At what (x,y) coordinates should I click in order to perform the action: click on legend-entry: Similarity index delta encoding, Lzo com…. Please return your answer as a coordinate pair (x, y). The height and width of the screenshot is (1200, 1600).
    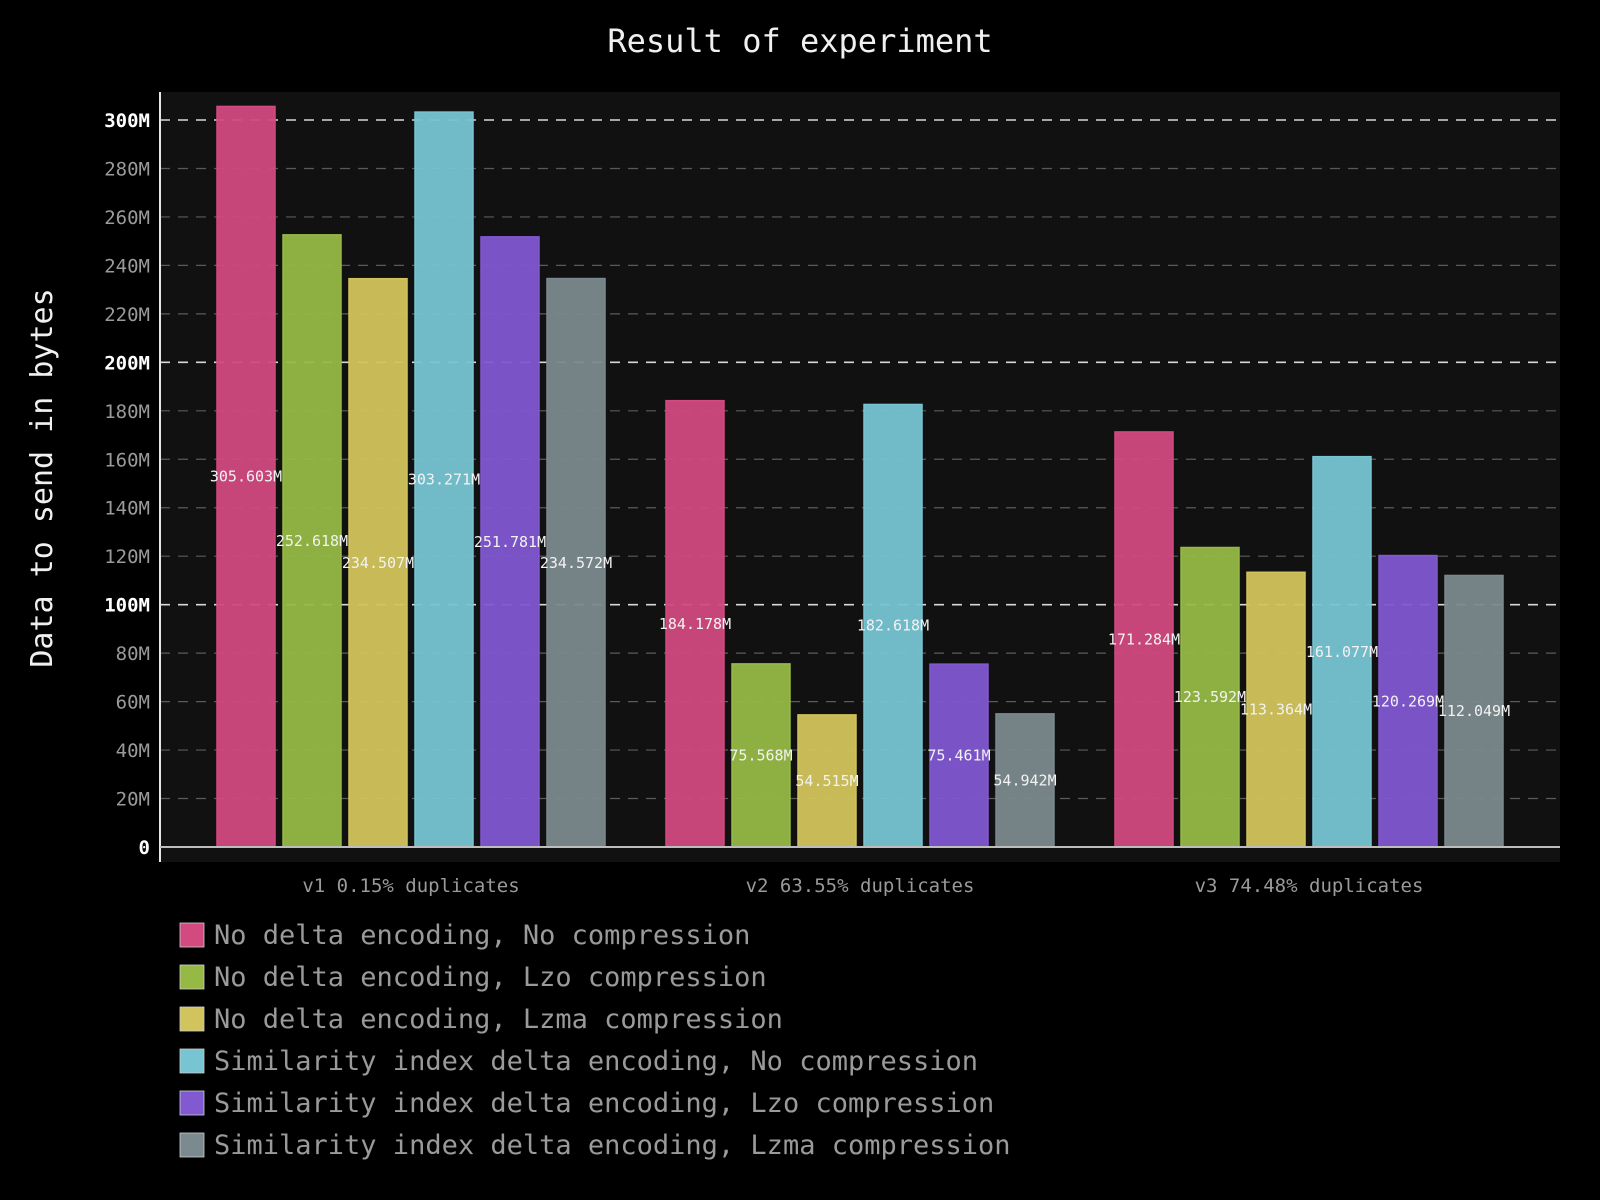
    Looking at the image, I should click on (604, 1103).